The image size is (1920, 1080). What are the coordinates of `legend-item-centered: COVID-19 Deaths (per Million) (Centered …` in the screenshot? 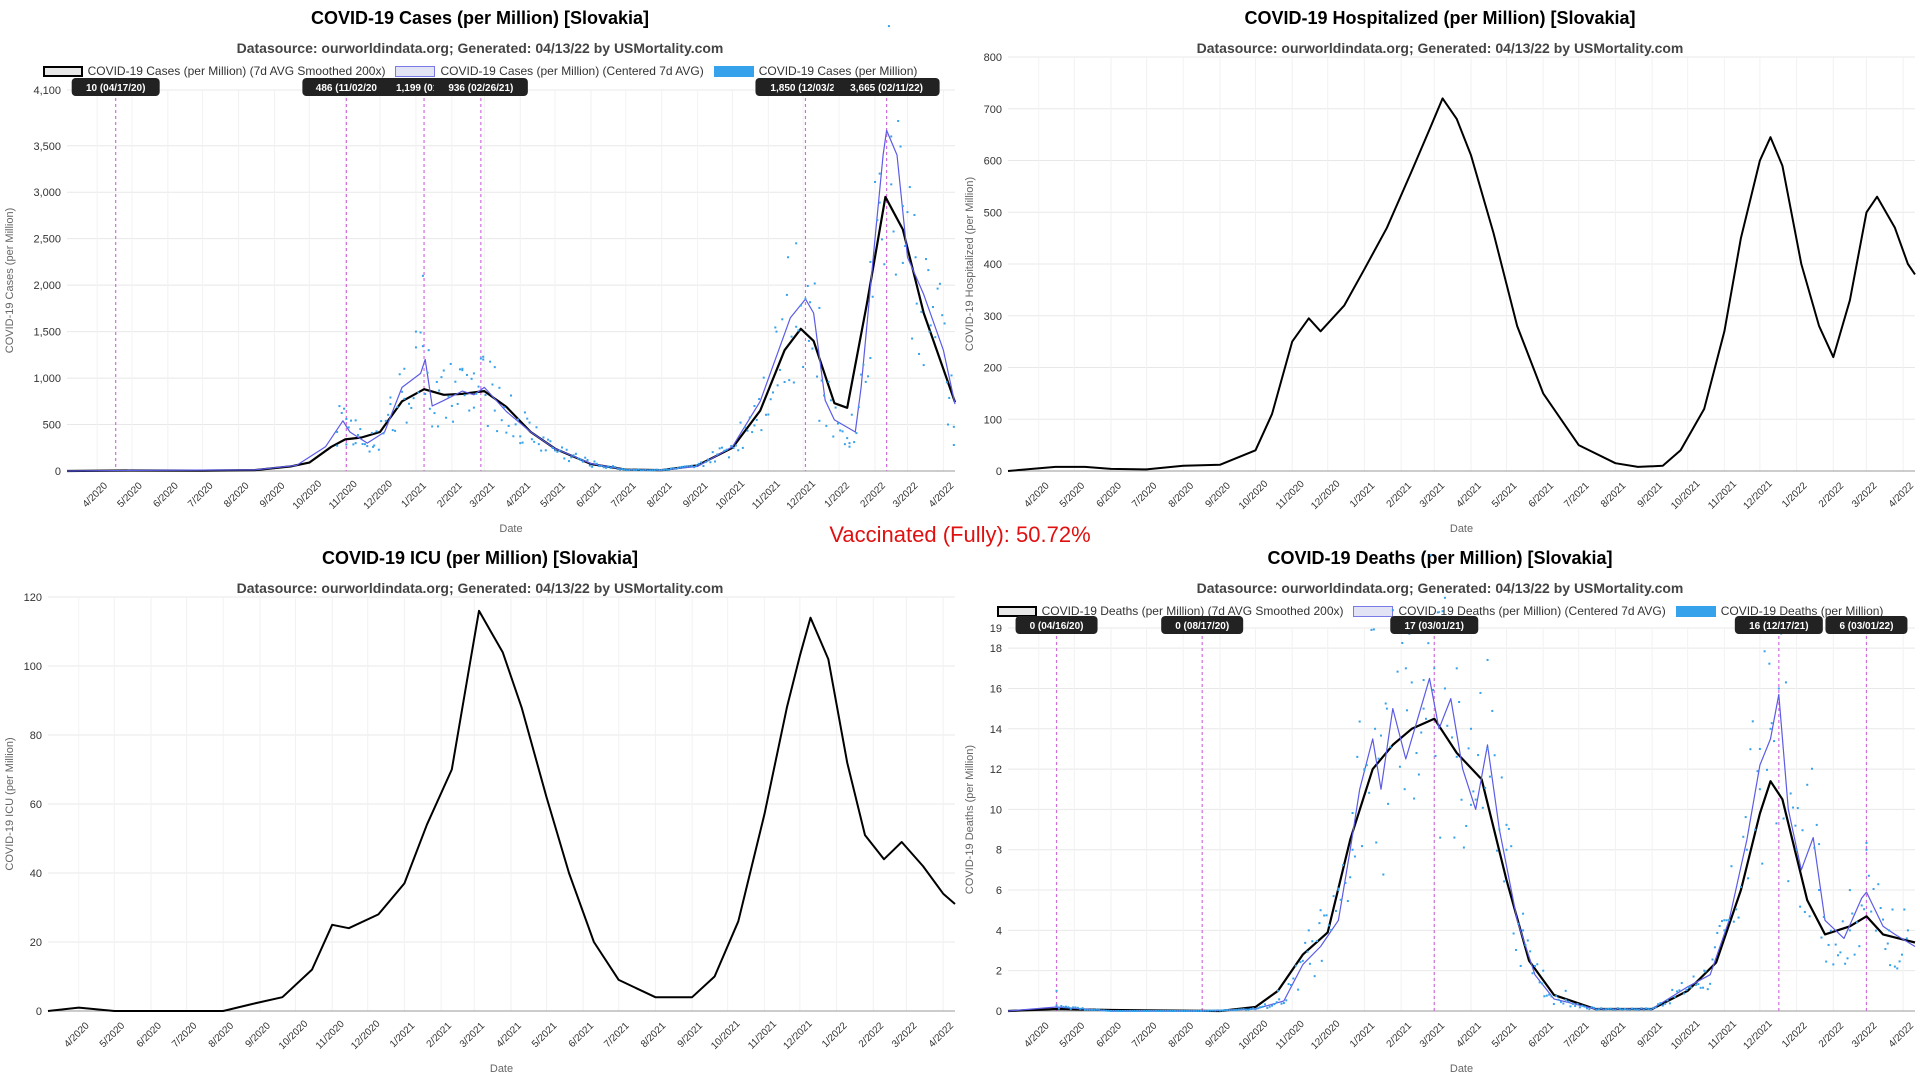 It's located at (1509, 611).